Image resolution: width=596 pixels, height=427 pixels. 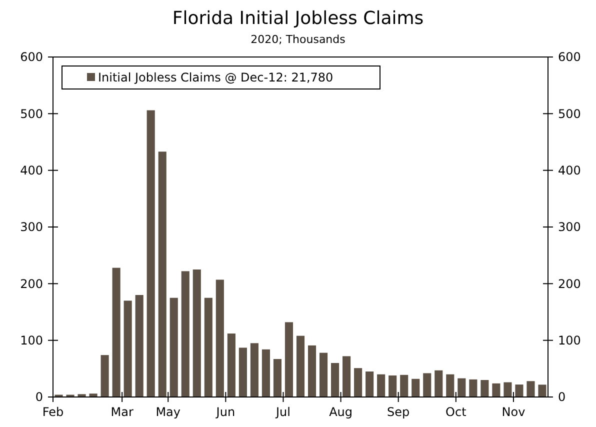 What do you see at coordinates (456, 412) in the screenshot?
I see `x-tick-label: Oct` at bounding box center [456, 412].